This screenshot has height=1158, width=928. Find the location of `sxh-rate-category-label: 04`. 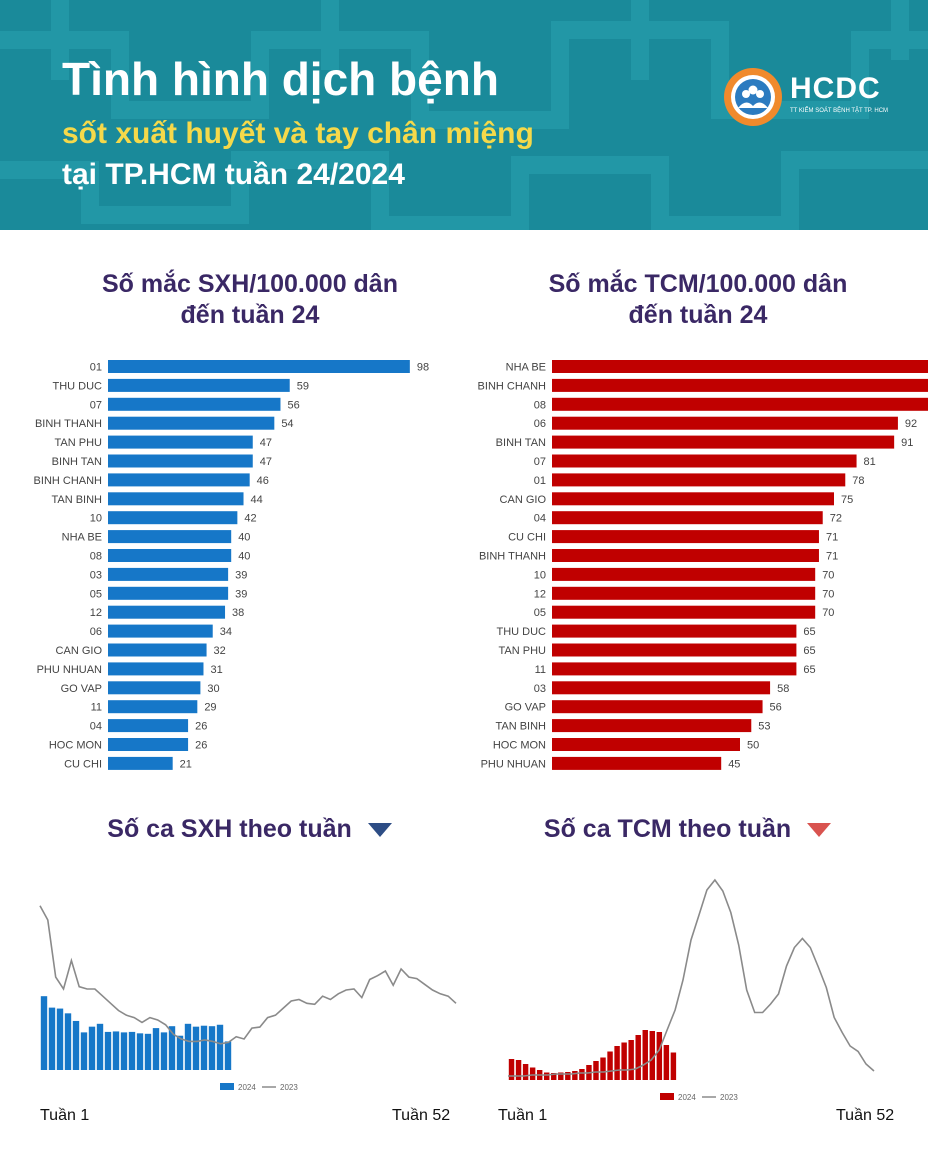

sxh-rate-category-label: 04 is located at coordinates (96, 727).